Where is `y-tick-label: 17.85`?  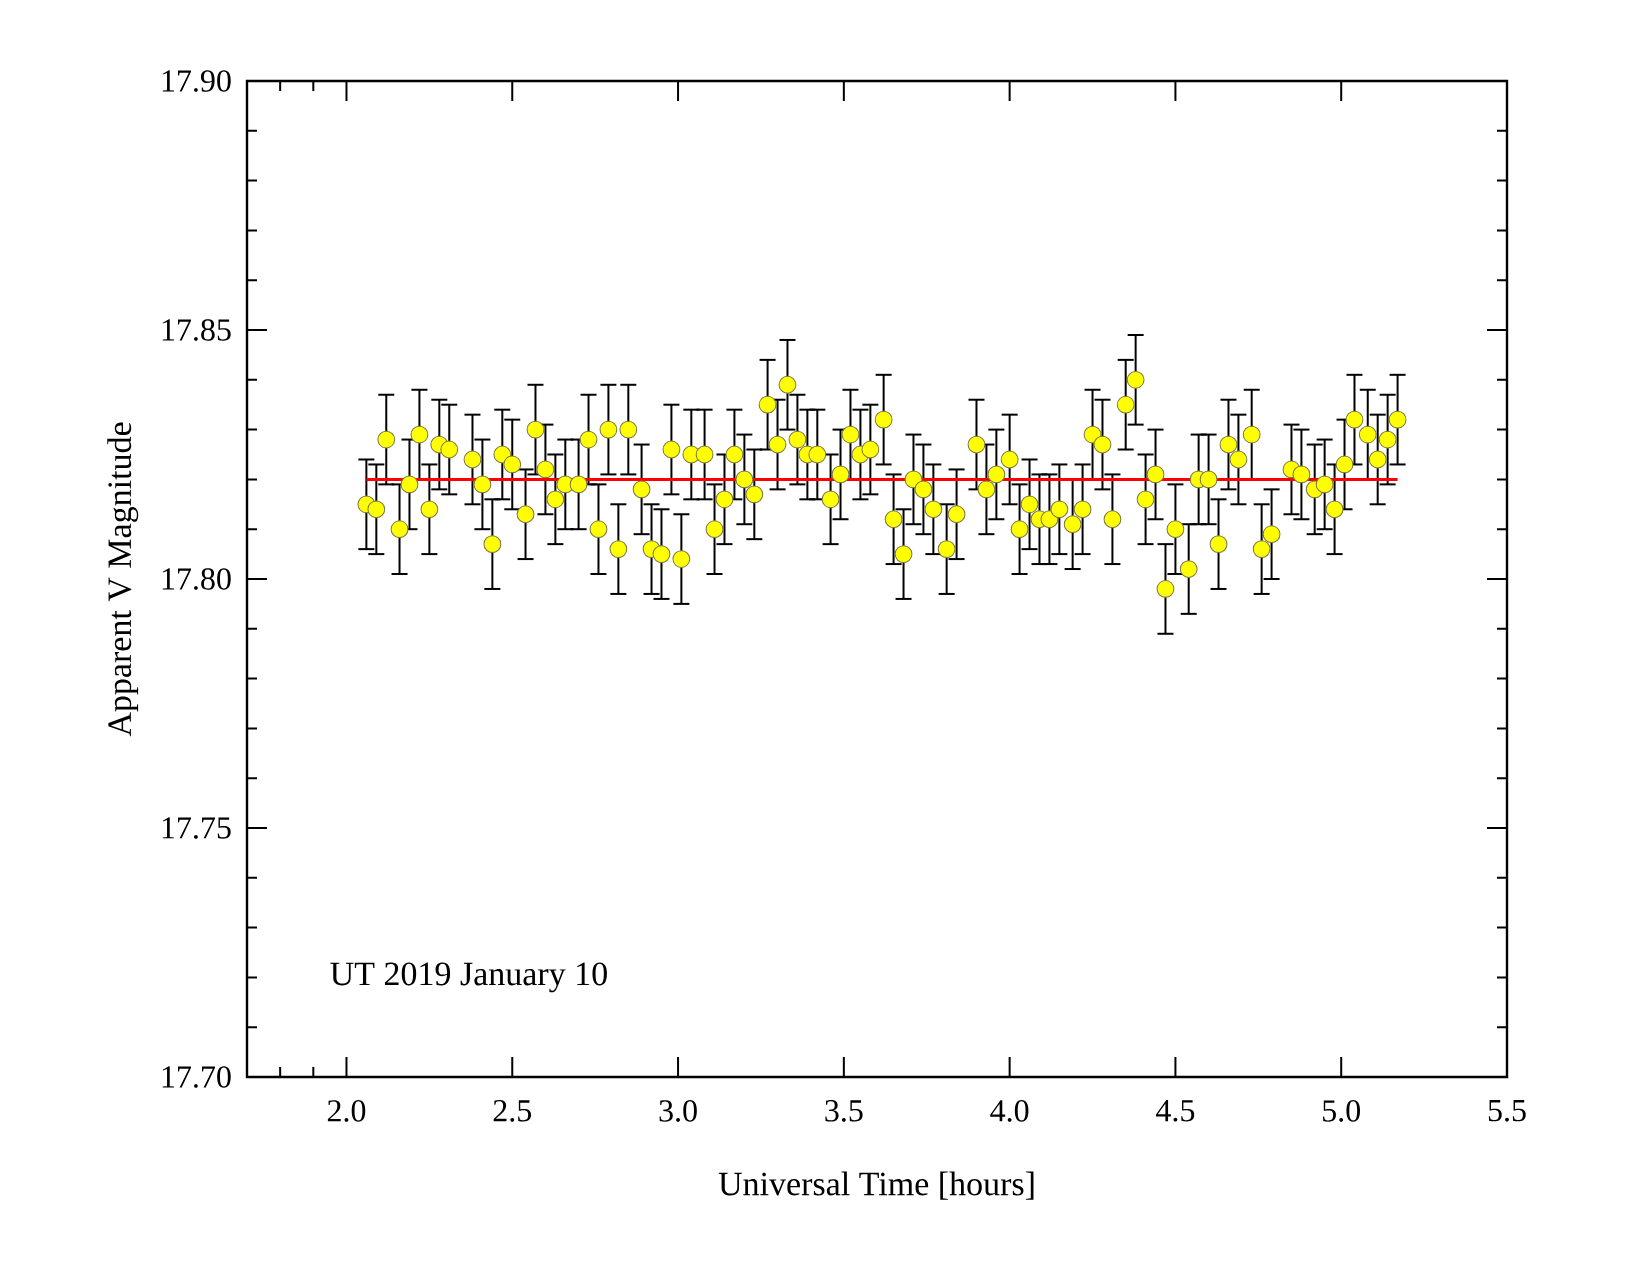 y-tick-label: 17.85 is located at coordinates (196, 330).